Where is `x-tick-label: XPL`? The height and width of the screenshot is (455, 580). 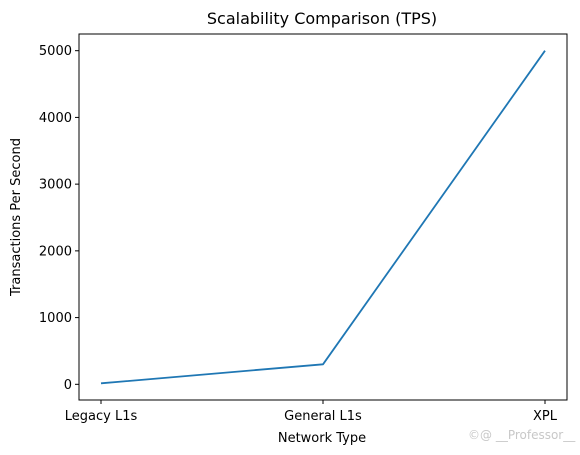 x-tick-label: XPL is located at coordinates (545, 416).